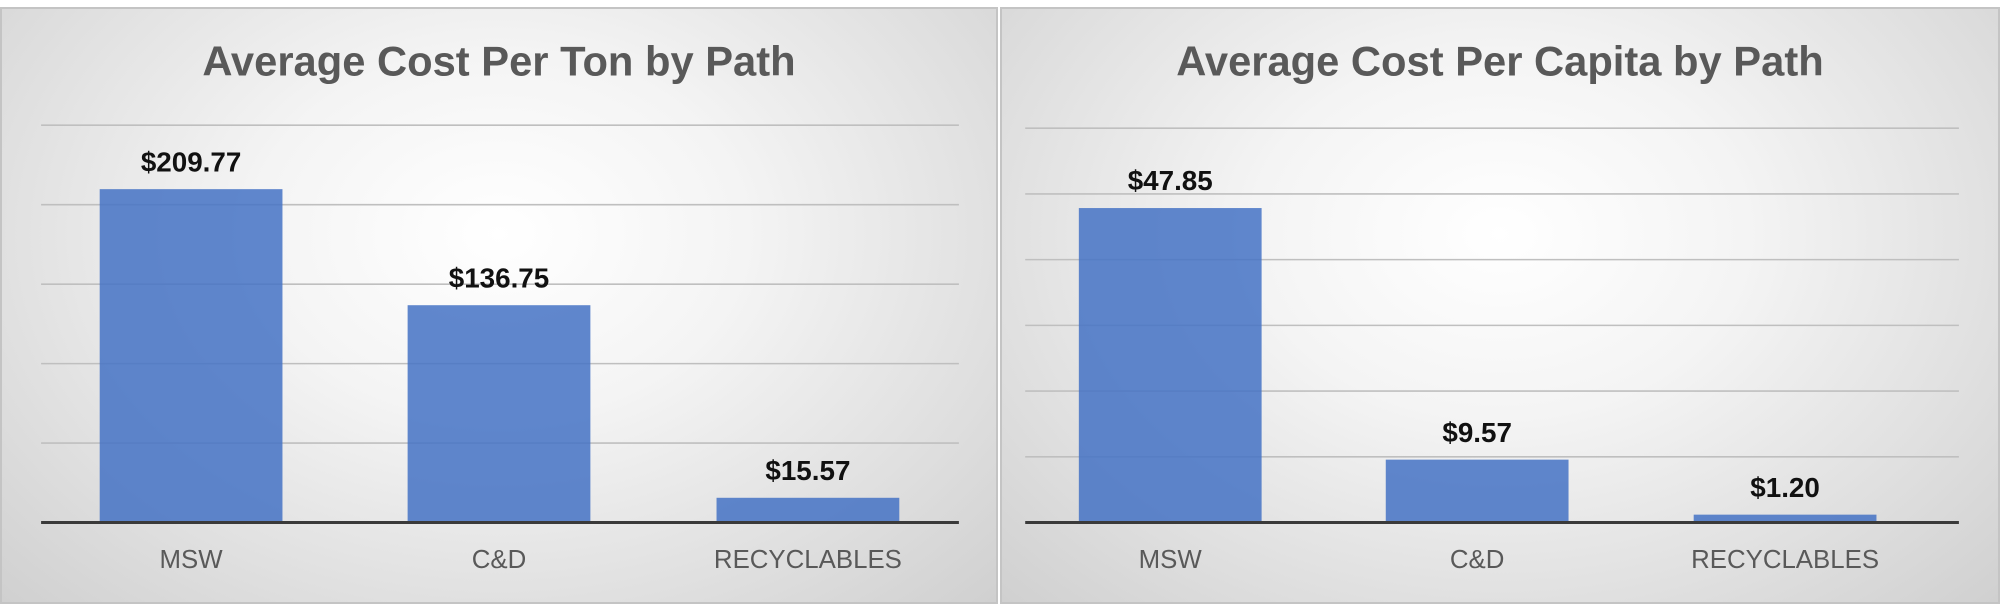 The width and height of the screenshot is (2000, 611). What do you see at coordinates (1477, 432) in the screenshot?
I see `data-label: $9.57` at bounding box center [1477, 432].